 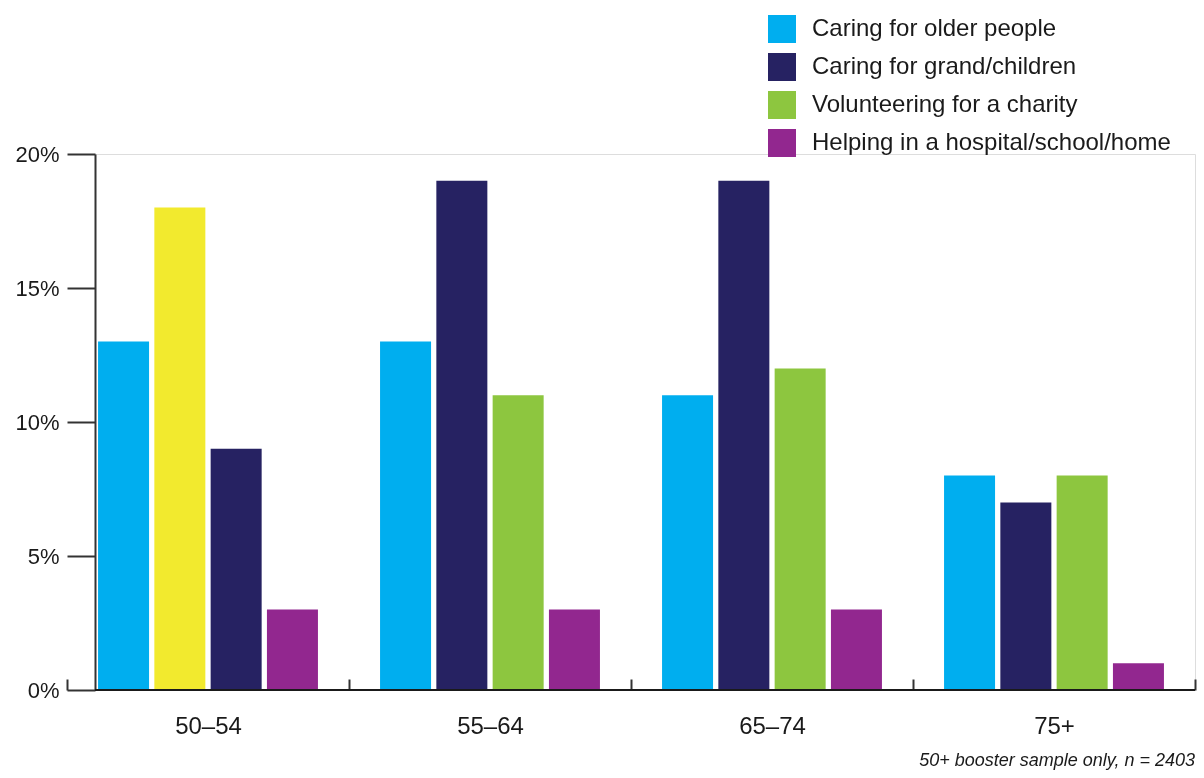 What do you see at coordinates (43, 690) in the screenshot?
I see `y-tick-label: 0%` at bounding box center [43, 690].